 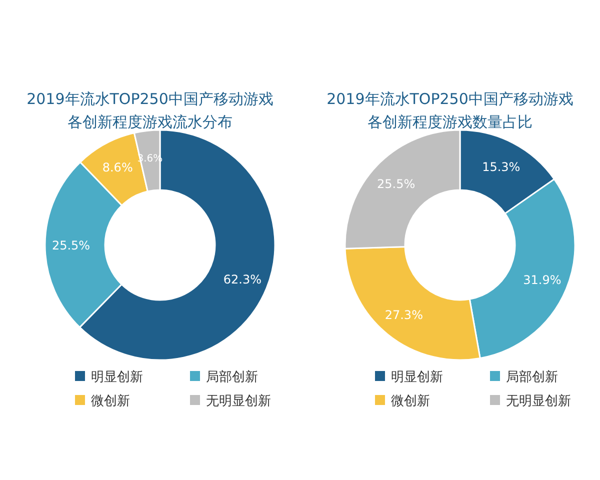 I want to click on chart-title: 2019年流水TOP250中国产移动游戏各创新程度游戏数量占比, so click(x=450, y=110).